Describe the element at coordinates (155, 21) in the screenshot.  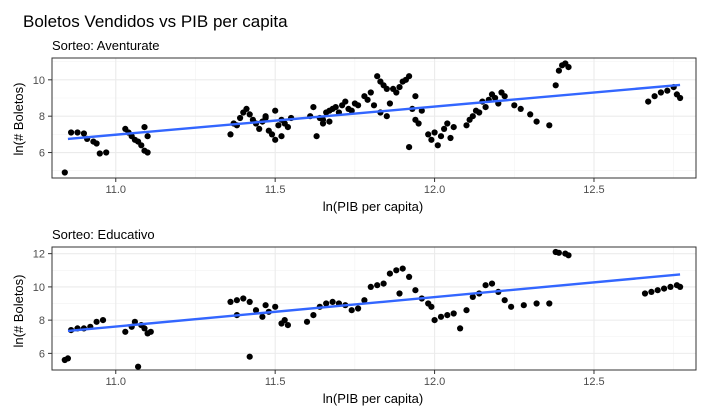
I see `figure-title: Boletos Vendidos vs PIB per capita` at that location.